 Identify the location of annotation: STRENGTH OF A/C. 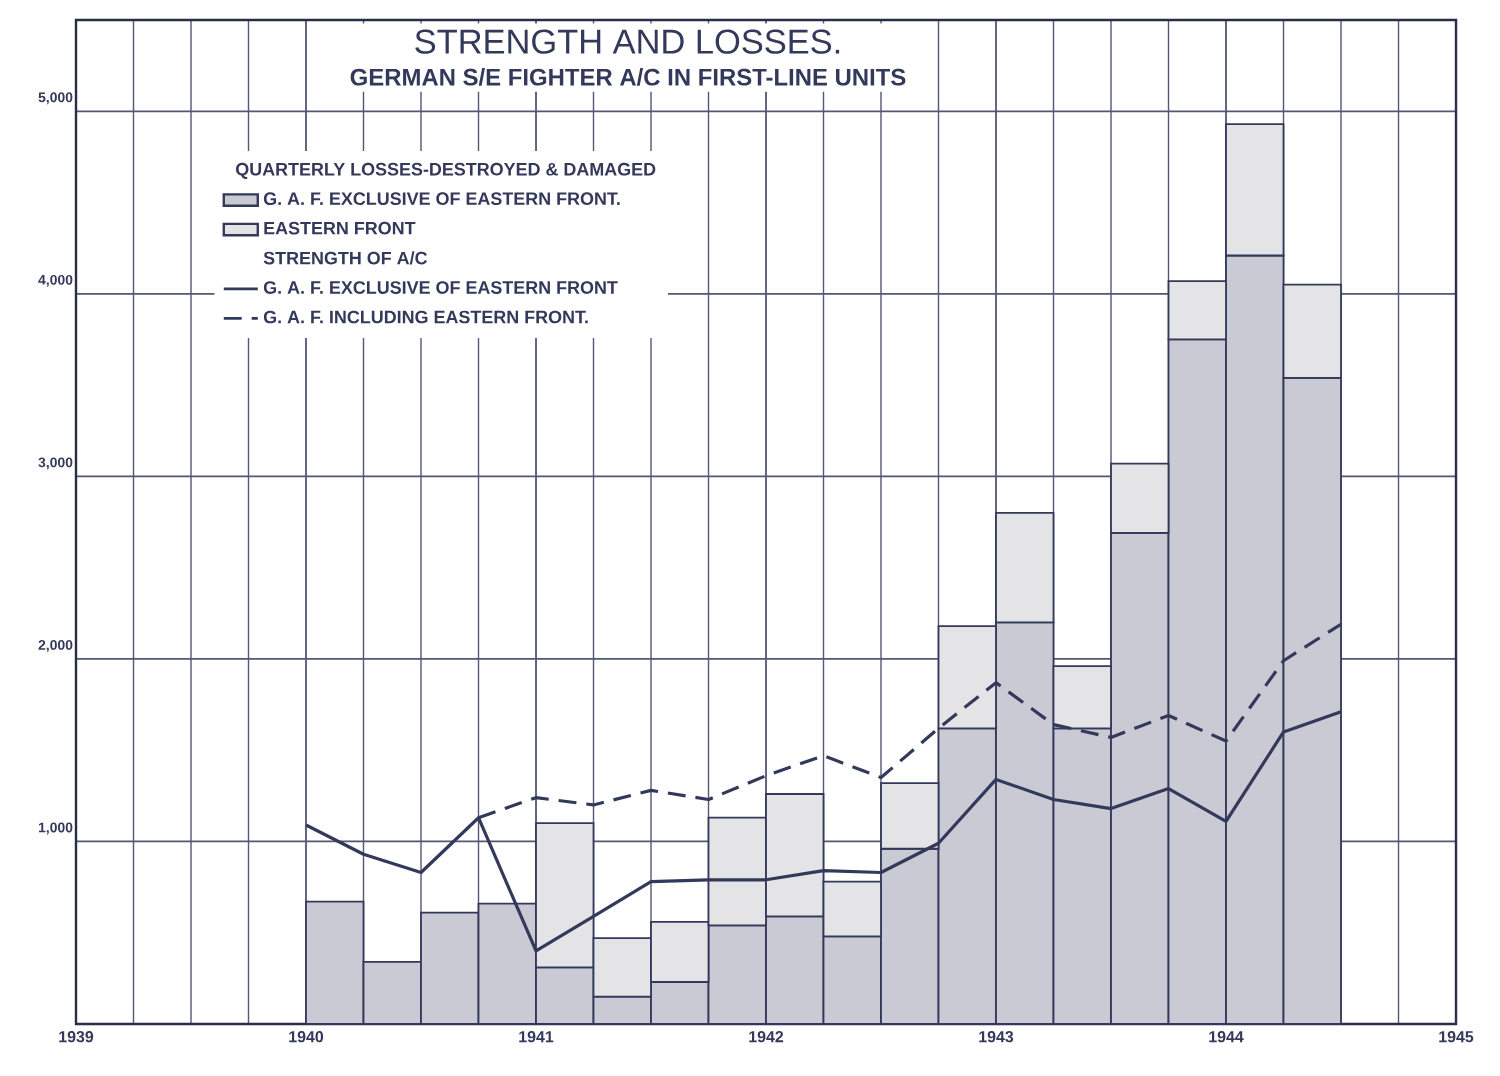
(345, 258).